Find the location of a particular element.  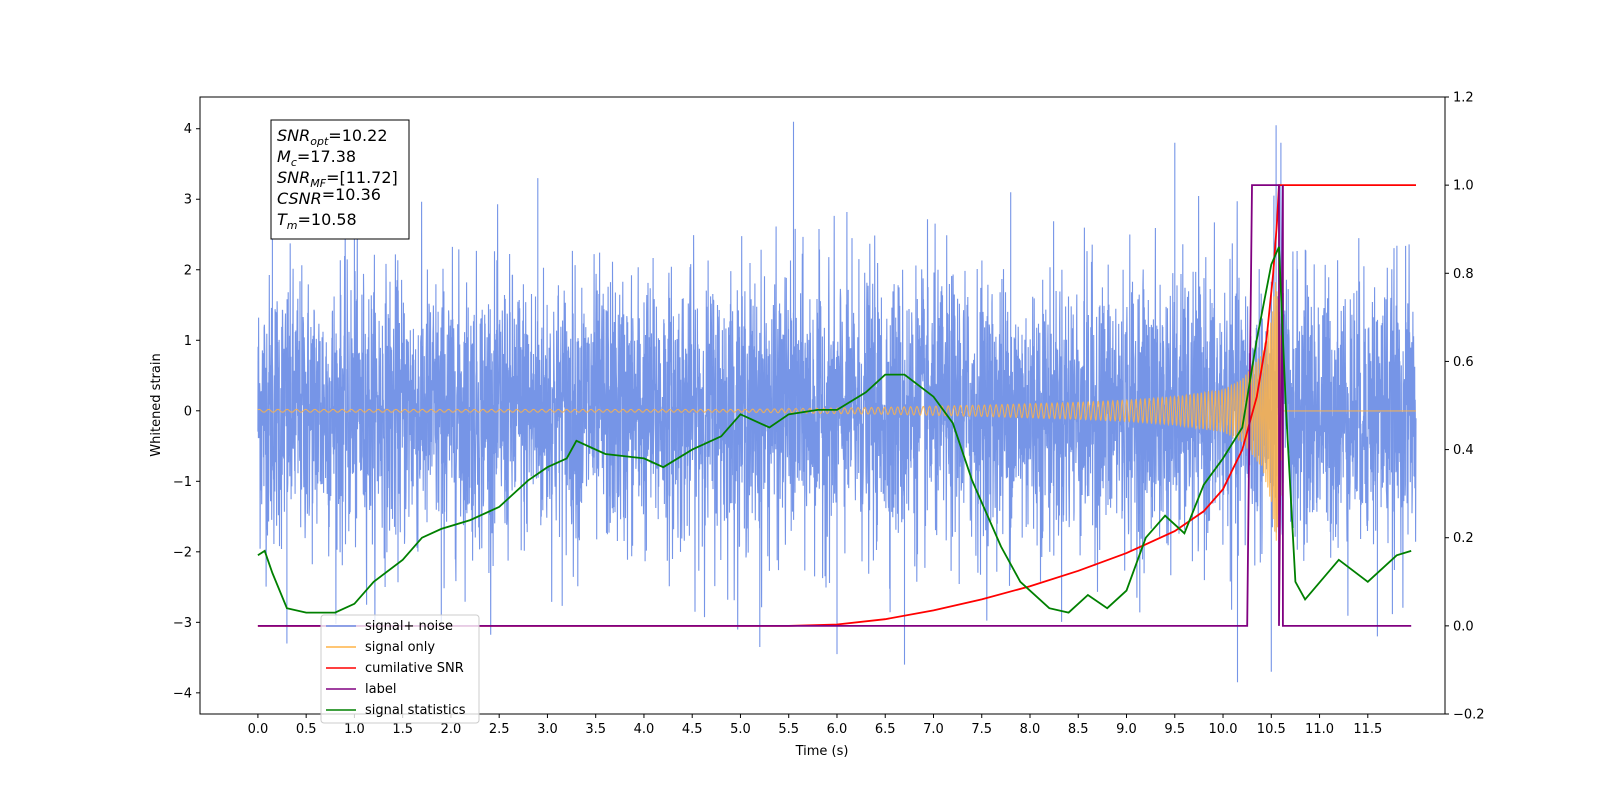

y2-tick-label: 0.8 is located at coordinates (1463, 274).